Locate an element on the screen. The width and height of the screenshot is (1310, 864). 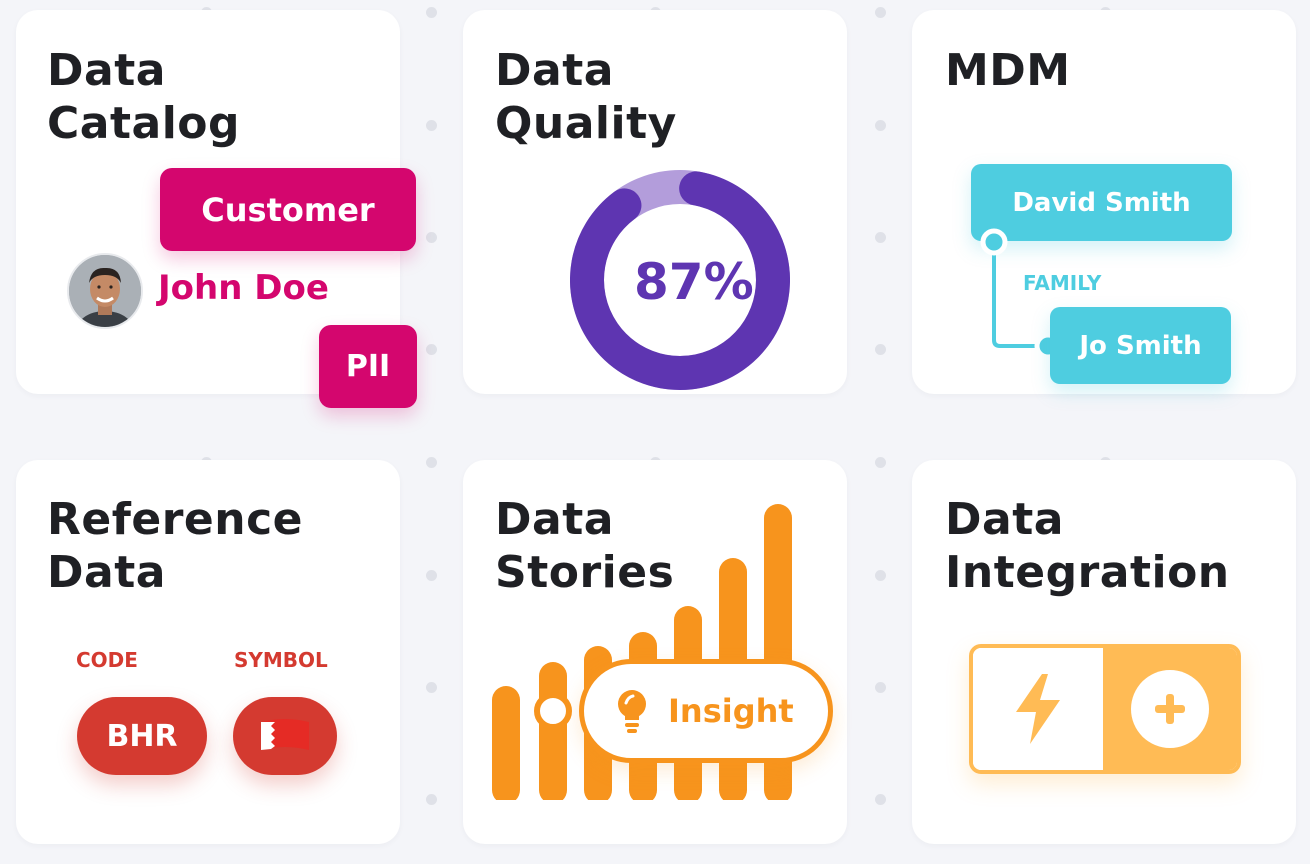
integration-widget is located at coordinates (1105, 709).